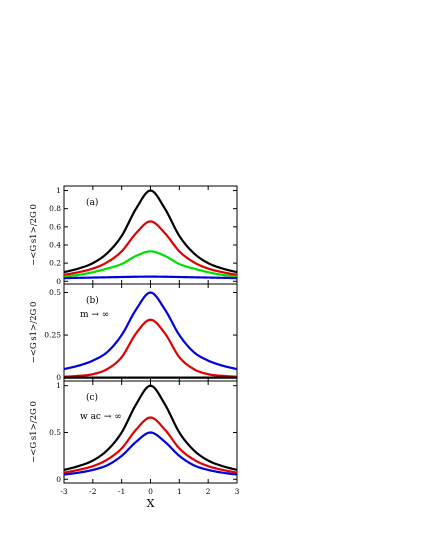 The height and width of the screenshot is (545, 436). I want to click on panel-2-ytick-label: 0.25, so click(52, 335).